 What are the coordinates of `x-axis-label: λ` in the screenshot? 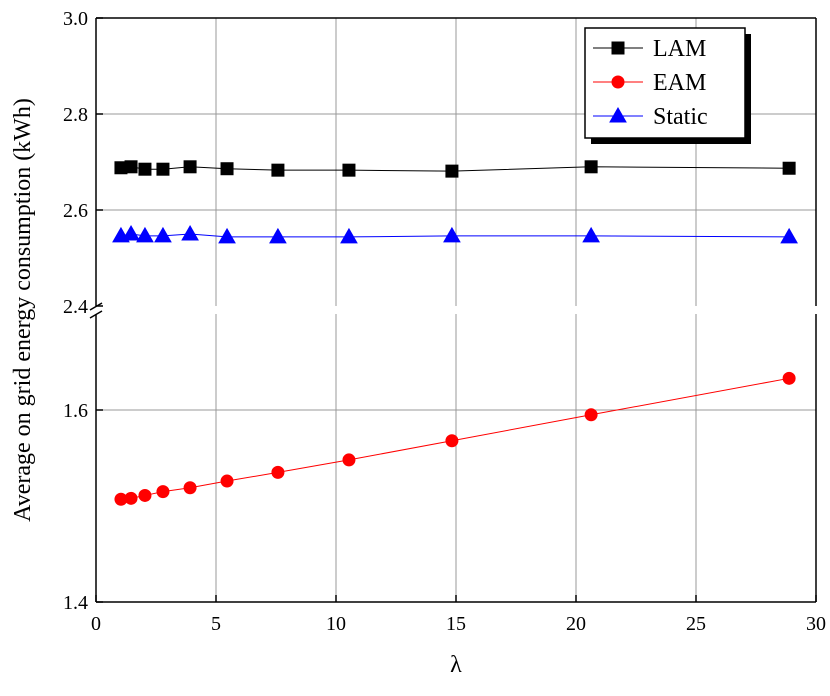 It's located at (456, 665).